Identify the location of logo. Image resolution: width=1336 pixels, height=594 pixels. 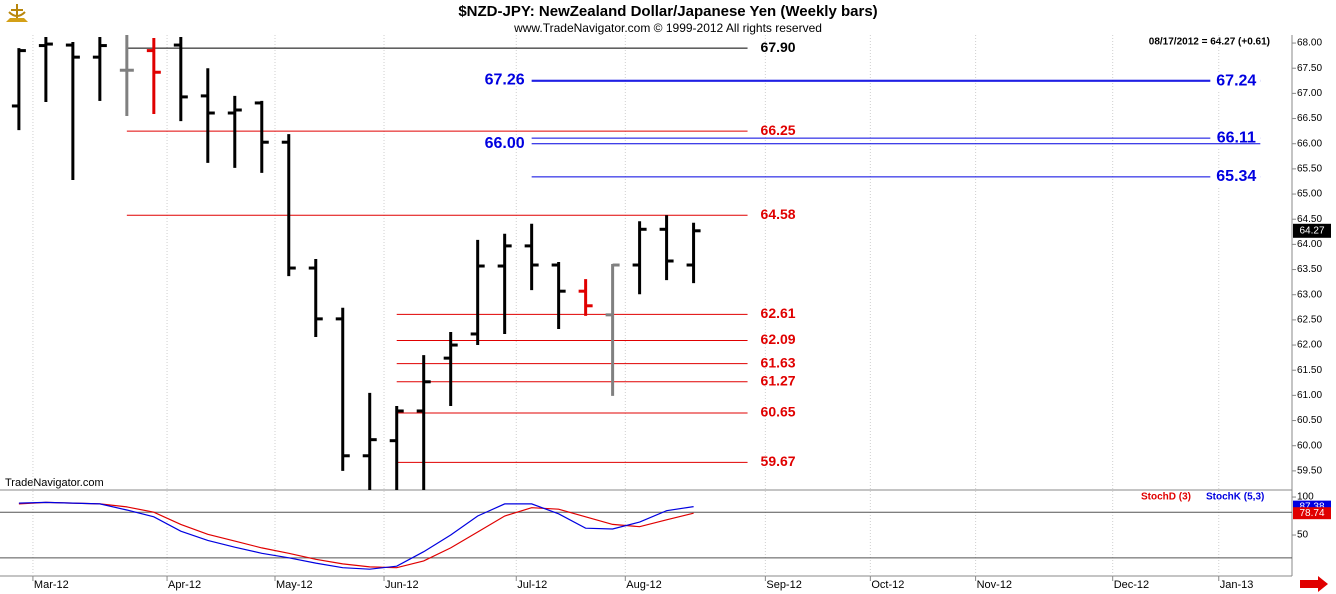
(17, 13).